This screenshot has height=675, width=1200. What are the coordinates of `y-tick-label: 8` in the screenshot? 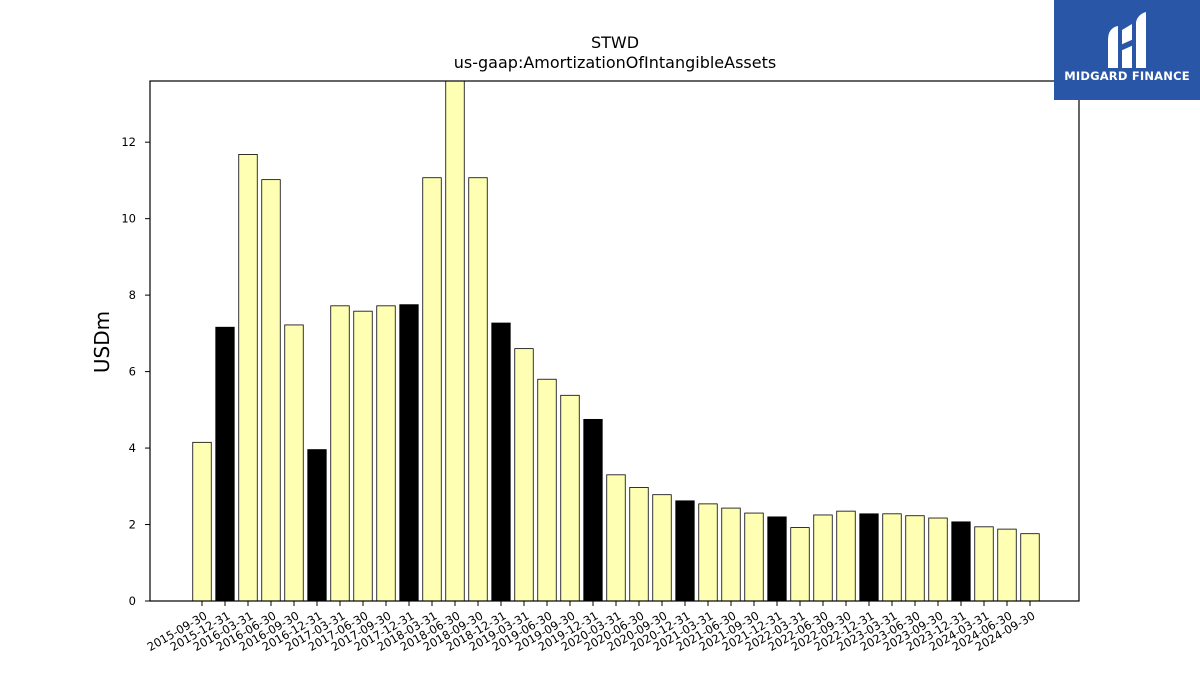 It's located at (132, 295).